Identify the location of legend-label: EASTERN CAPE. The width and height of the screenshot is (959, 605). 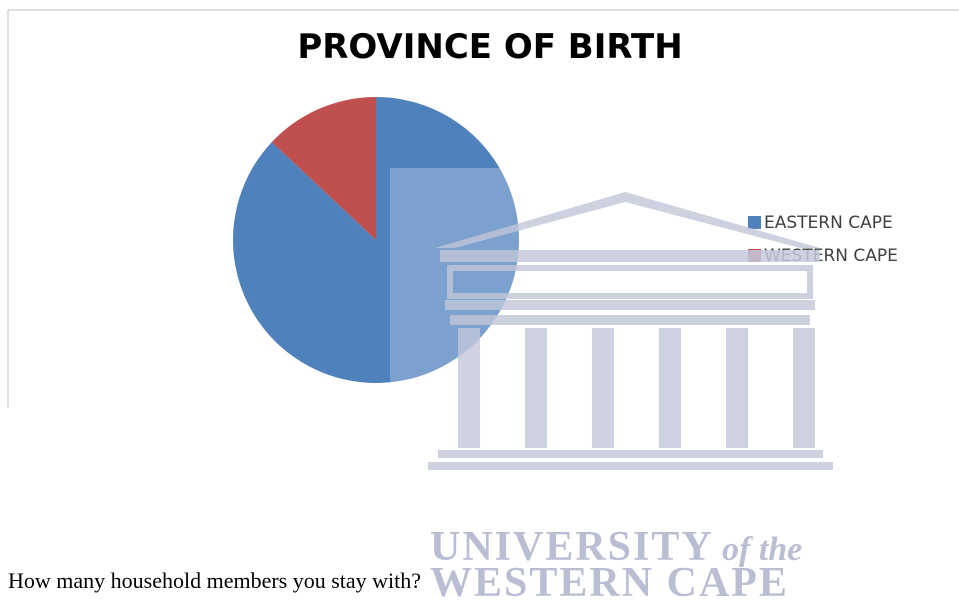
(828, 223).